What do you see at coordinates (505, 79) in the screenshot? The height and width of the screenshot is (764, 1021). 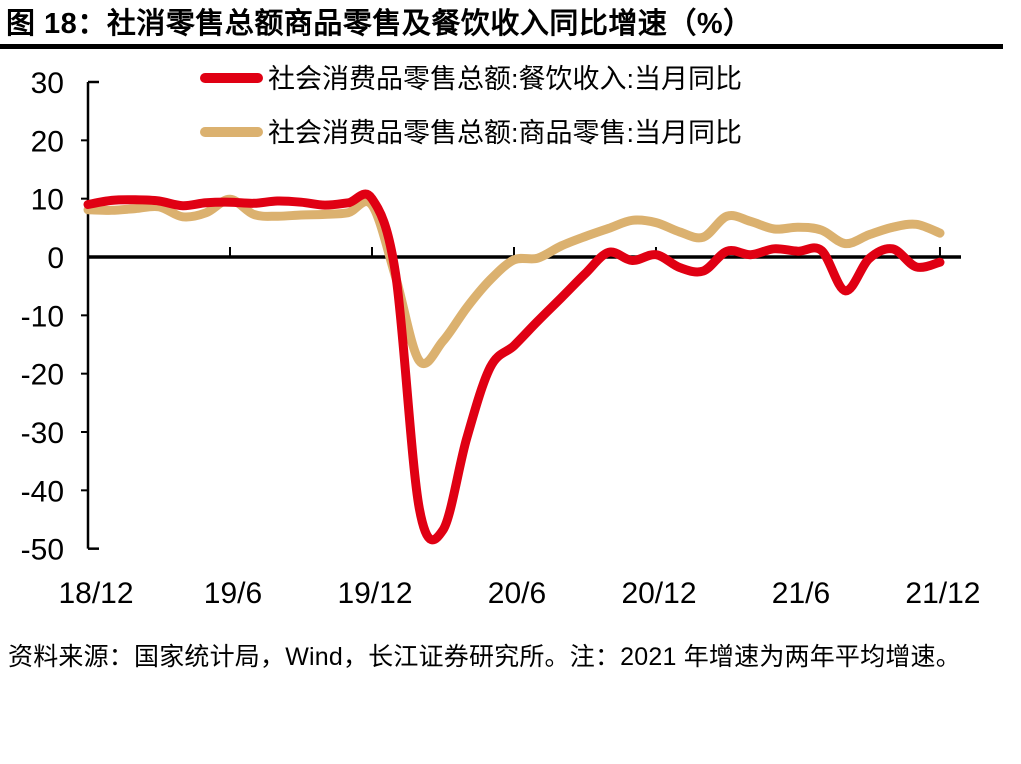 I see `legend-label-restaurant: 社会消费品零售总额:餐饮收入:当月同比` at bounding box center [505, 79].